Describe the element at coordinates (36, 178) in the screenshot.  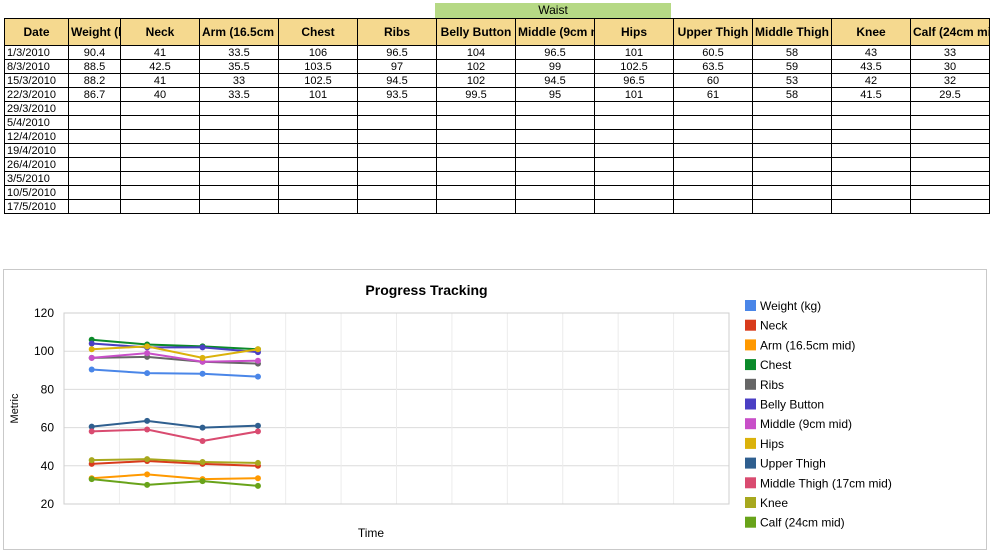
I see `date-cell: 3/5/2010` at that location.